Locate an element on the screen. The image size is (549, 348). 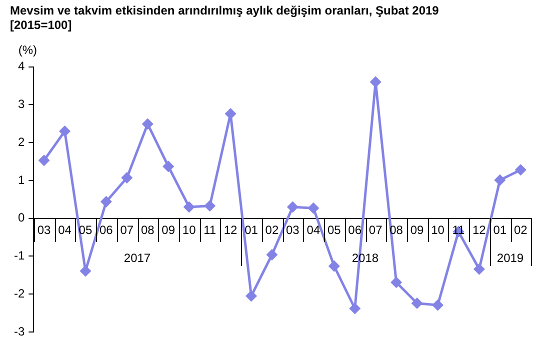
y-tick-label: -3 is located at coordinates (19, 331).